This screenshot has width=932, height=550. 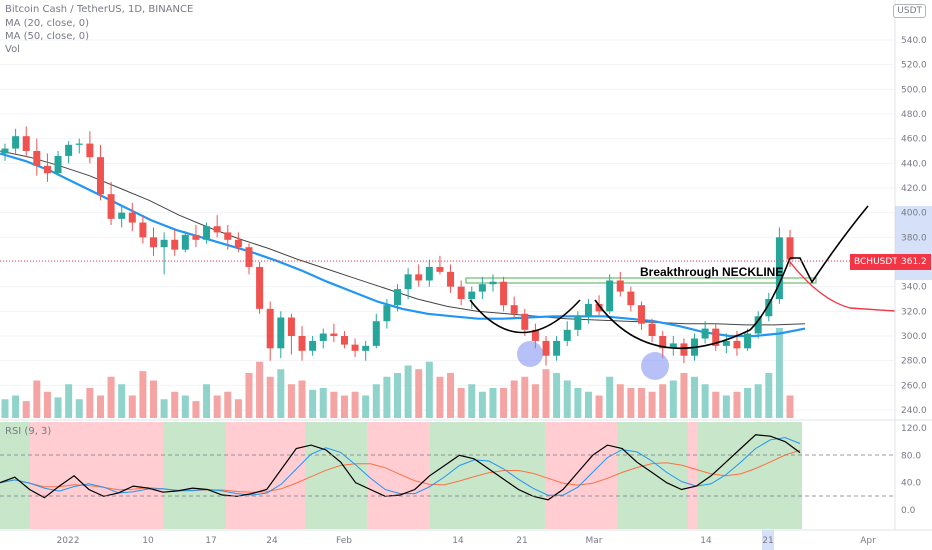 I want to click on time-axis: 2022 10 17 24 Feb 14 21 Mar 14 21 Apr, so click(x=467, y=541).